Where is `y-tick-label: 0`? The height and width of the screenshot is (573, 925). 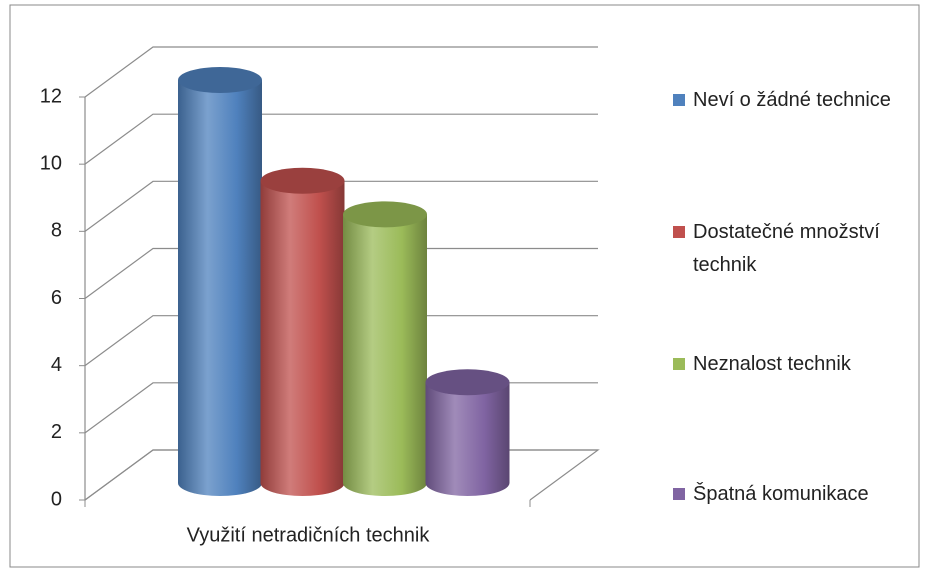
y-tick-label: 0 is located at coordinates (56, 499).